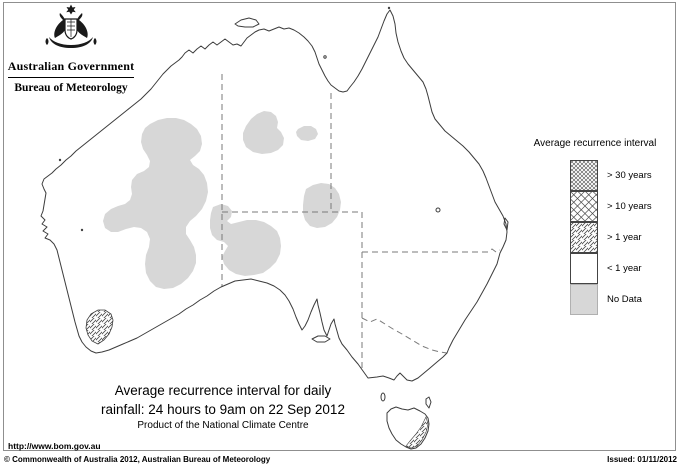  What do you see at coordinates (584, 206) in the screenshot?
I see `legend-swatch-gt-10-years` at bounding box center [584, 206].